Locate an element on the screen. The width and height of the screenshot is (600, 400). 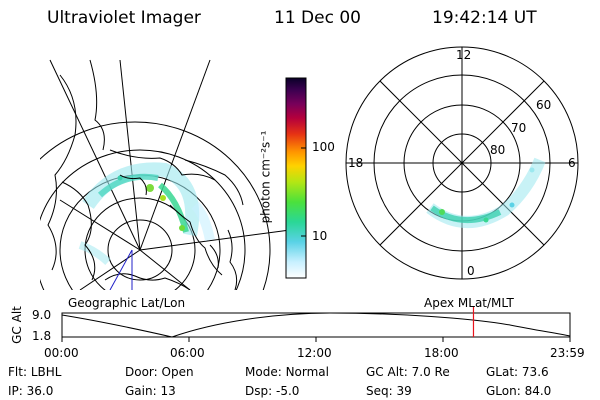
time-label: 19:42:14 UT is located at coordinates (484, 18).